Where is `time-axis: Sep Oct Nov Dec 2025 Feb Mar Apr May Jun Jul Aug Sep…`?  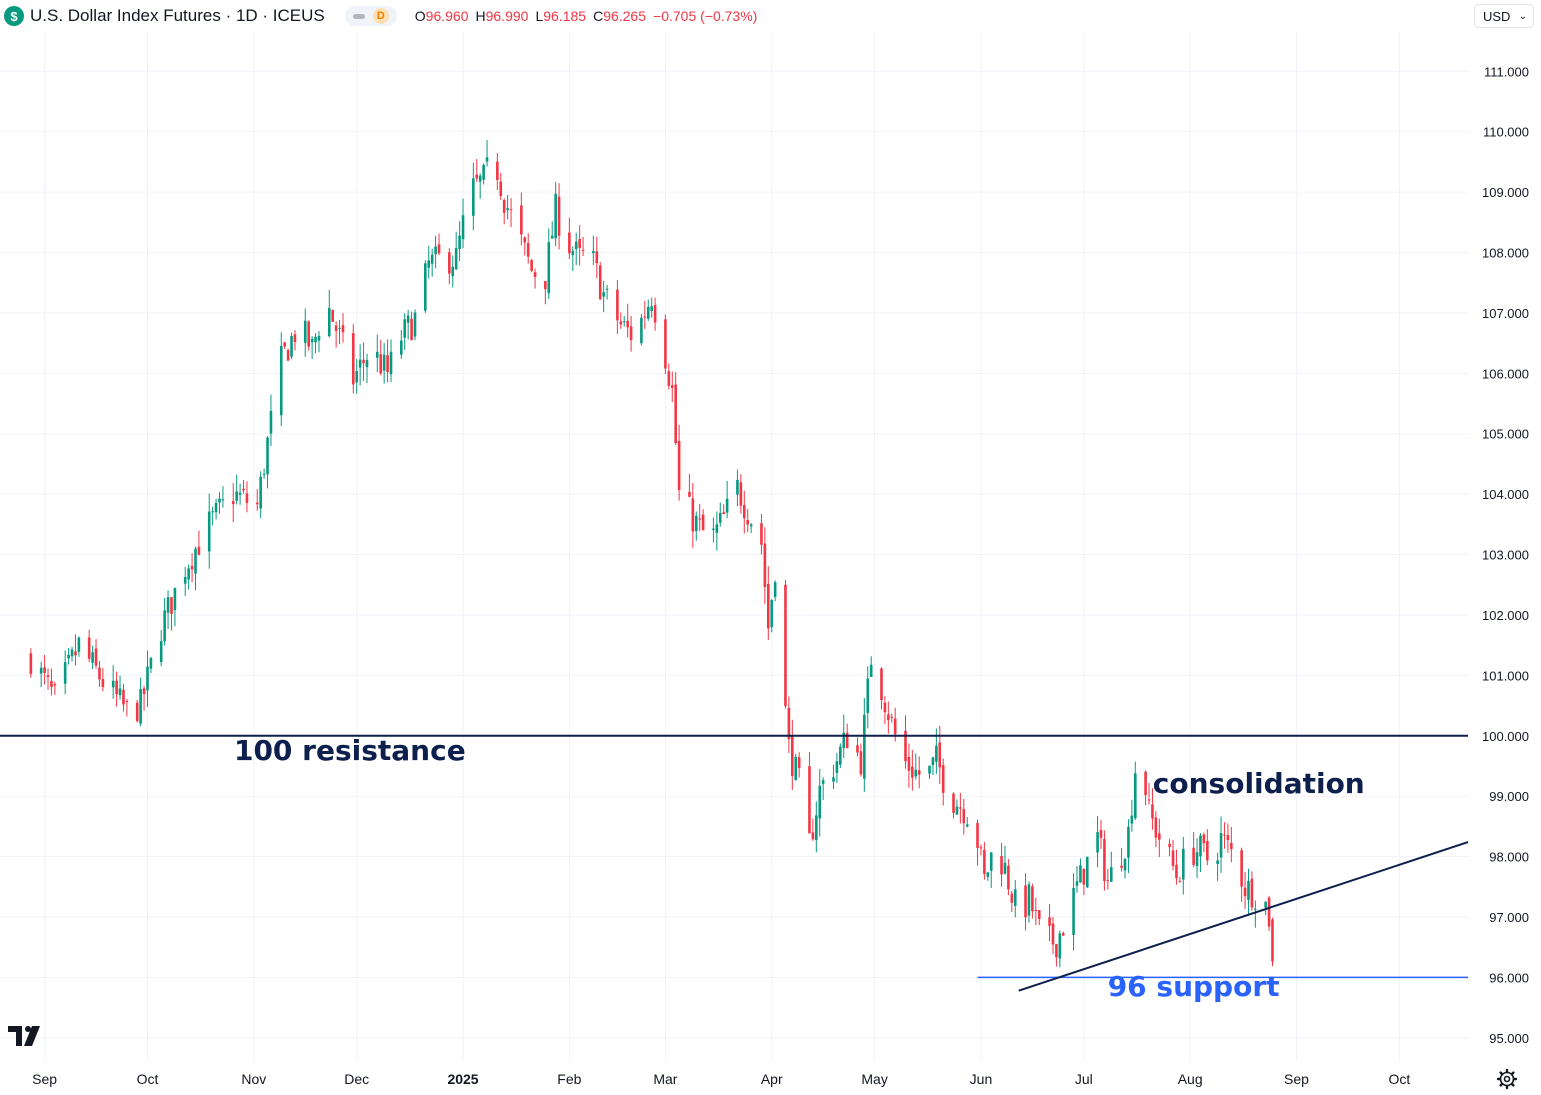
time-axis: Sep Oct Nov Dec 2025 Feb Mar Apr May Jun Jul Aug Sep… is located at coordinates (721, 1079).